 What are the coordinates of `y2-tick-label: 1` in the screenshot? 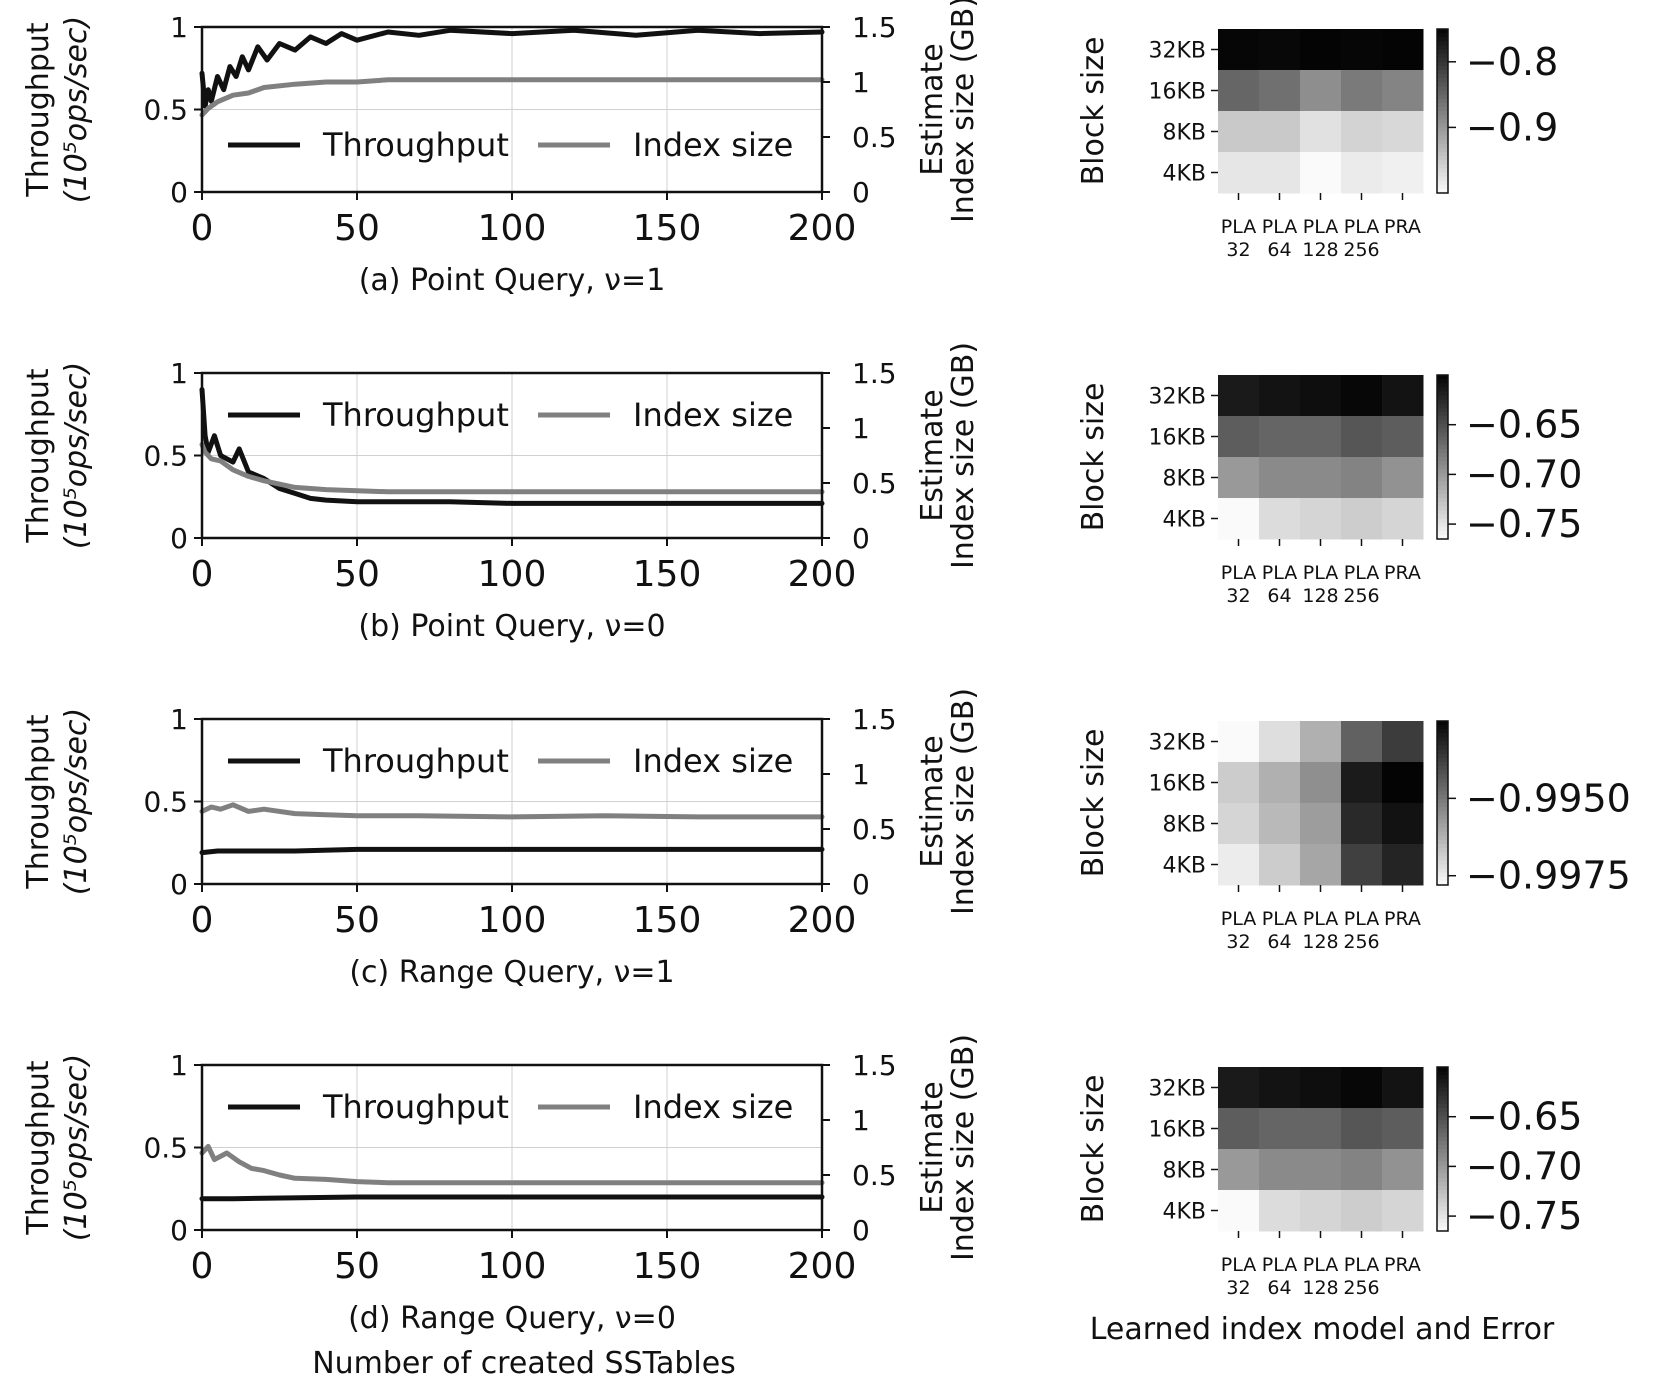 It's located at (861, 774).